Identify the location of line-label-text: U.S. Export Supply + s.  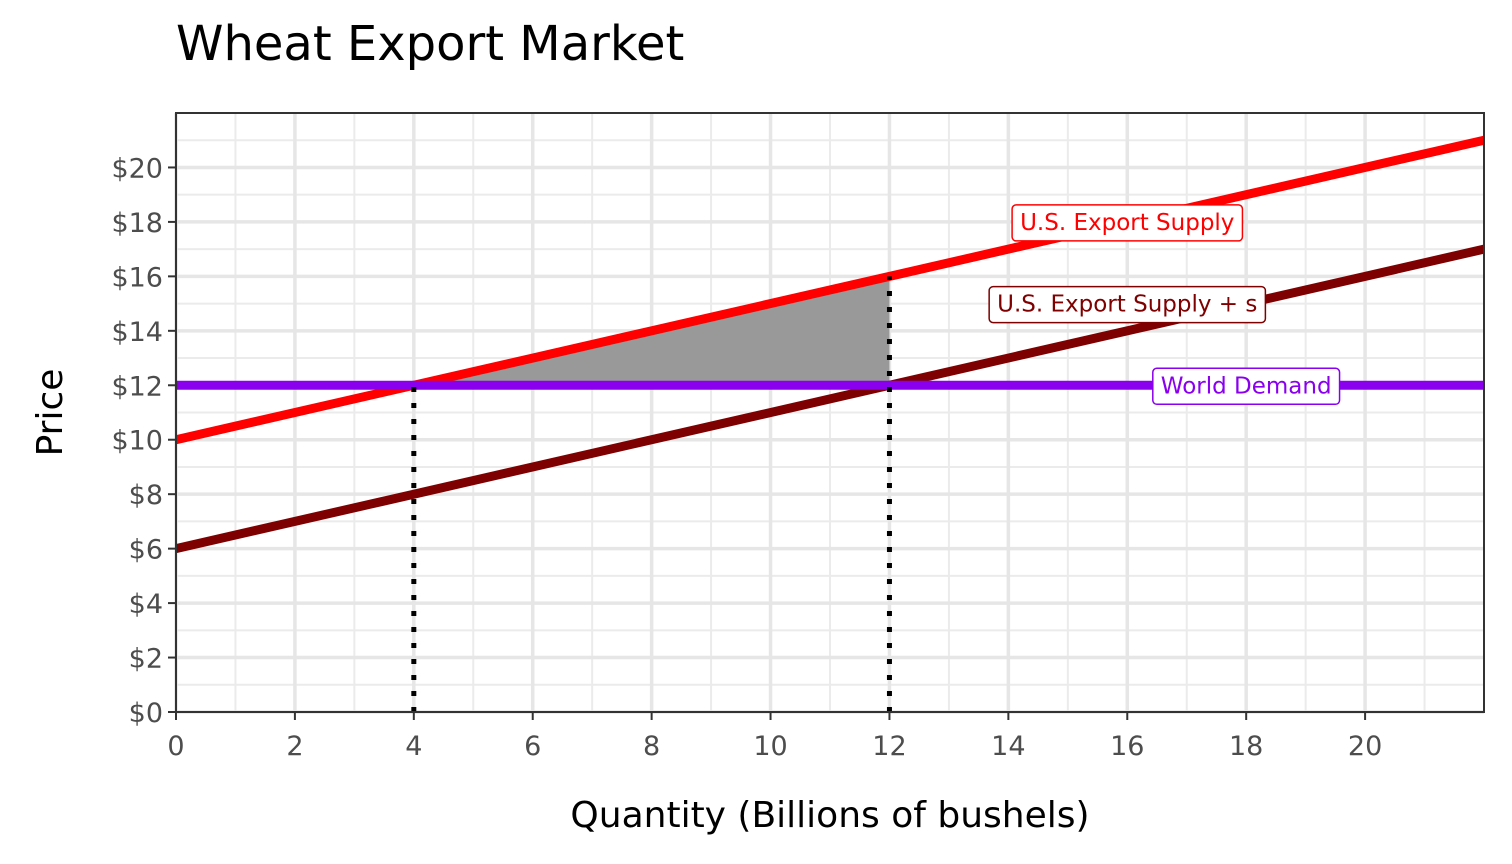
(1127, 305).